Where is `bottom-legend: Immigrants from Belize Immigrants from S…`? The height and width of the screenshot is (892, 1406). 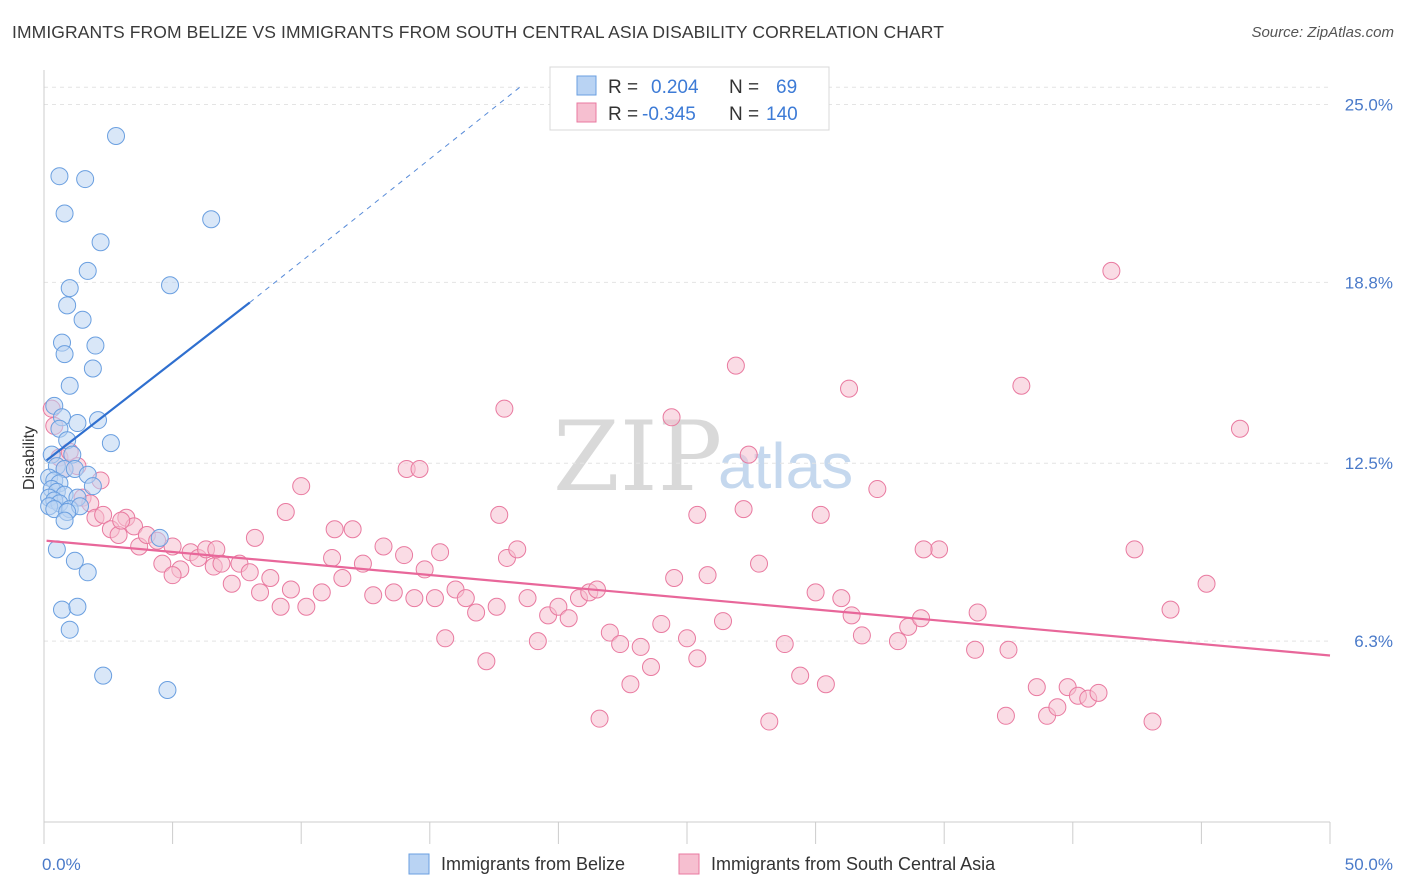 bottom-legend: Immigrants from Belize Immigrants from S… is located at coordinates (702, 864).